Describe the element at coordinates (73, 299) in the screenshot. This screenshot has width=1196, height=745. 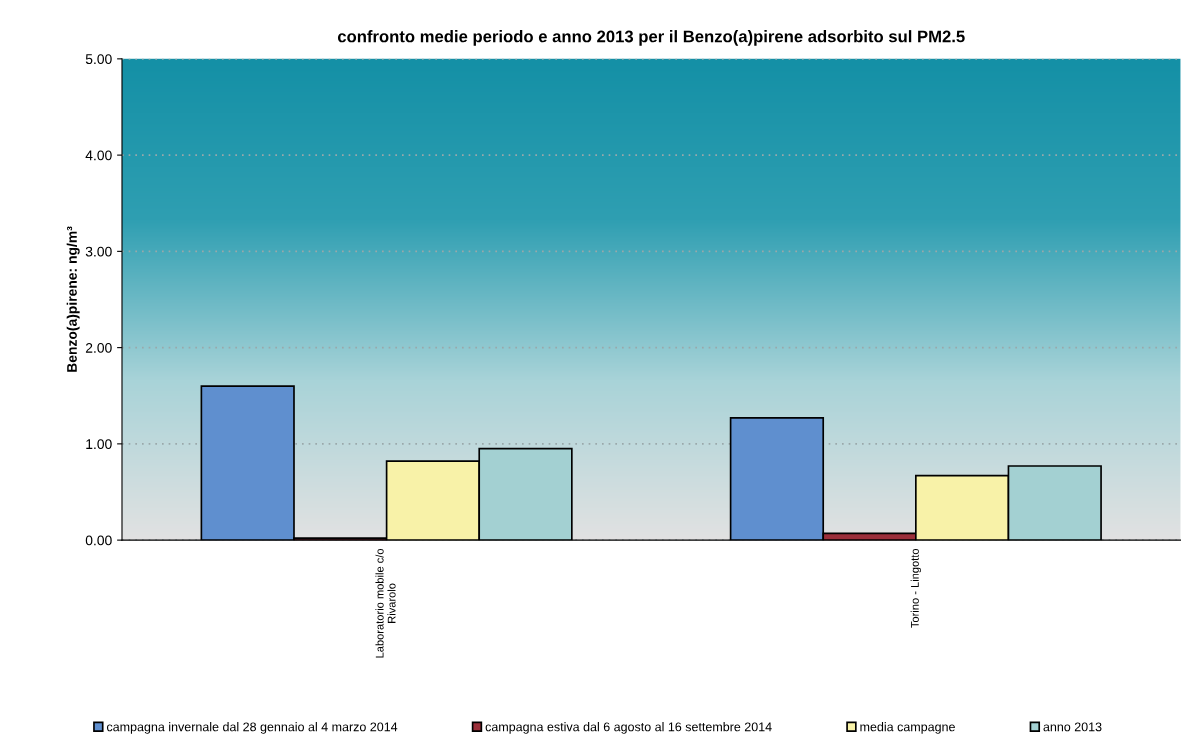
I see `y-axis-title: Benzo(a)pirene: ng/m³` at that location.